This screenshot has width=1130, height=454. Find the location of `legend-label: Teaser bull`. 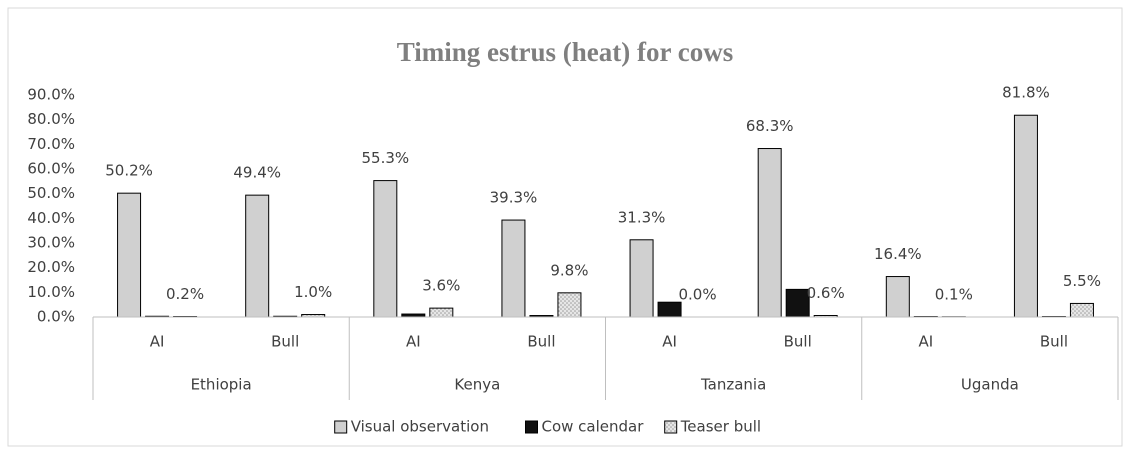

legend-label: Teaser bull is located at coordinates (720, 427).